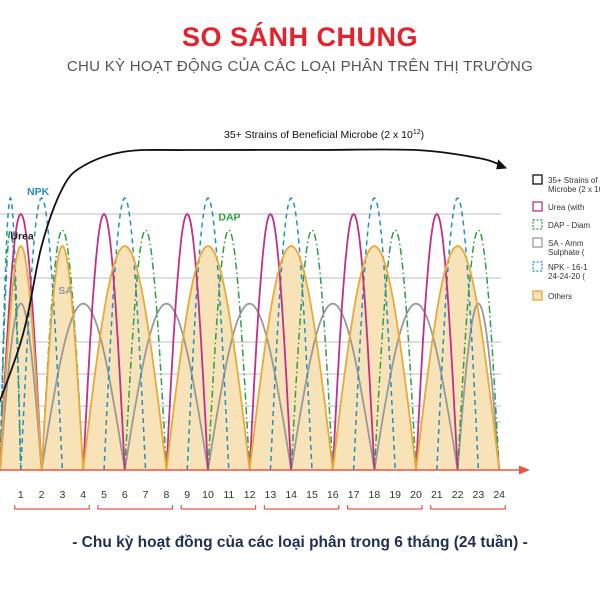 The width and height of the screenshot is (600, 600). I want to click on x-tick-label: 9, so click(187, 495).